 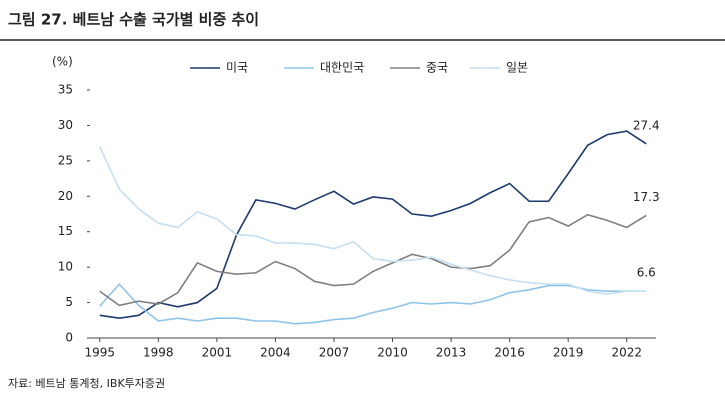 What do you see at coordinates (65, 196) in the screenshot?
I see `y-tick-label: 20` at bounding box center [65, 196].